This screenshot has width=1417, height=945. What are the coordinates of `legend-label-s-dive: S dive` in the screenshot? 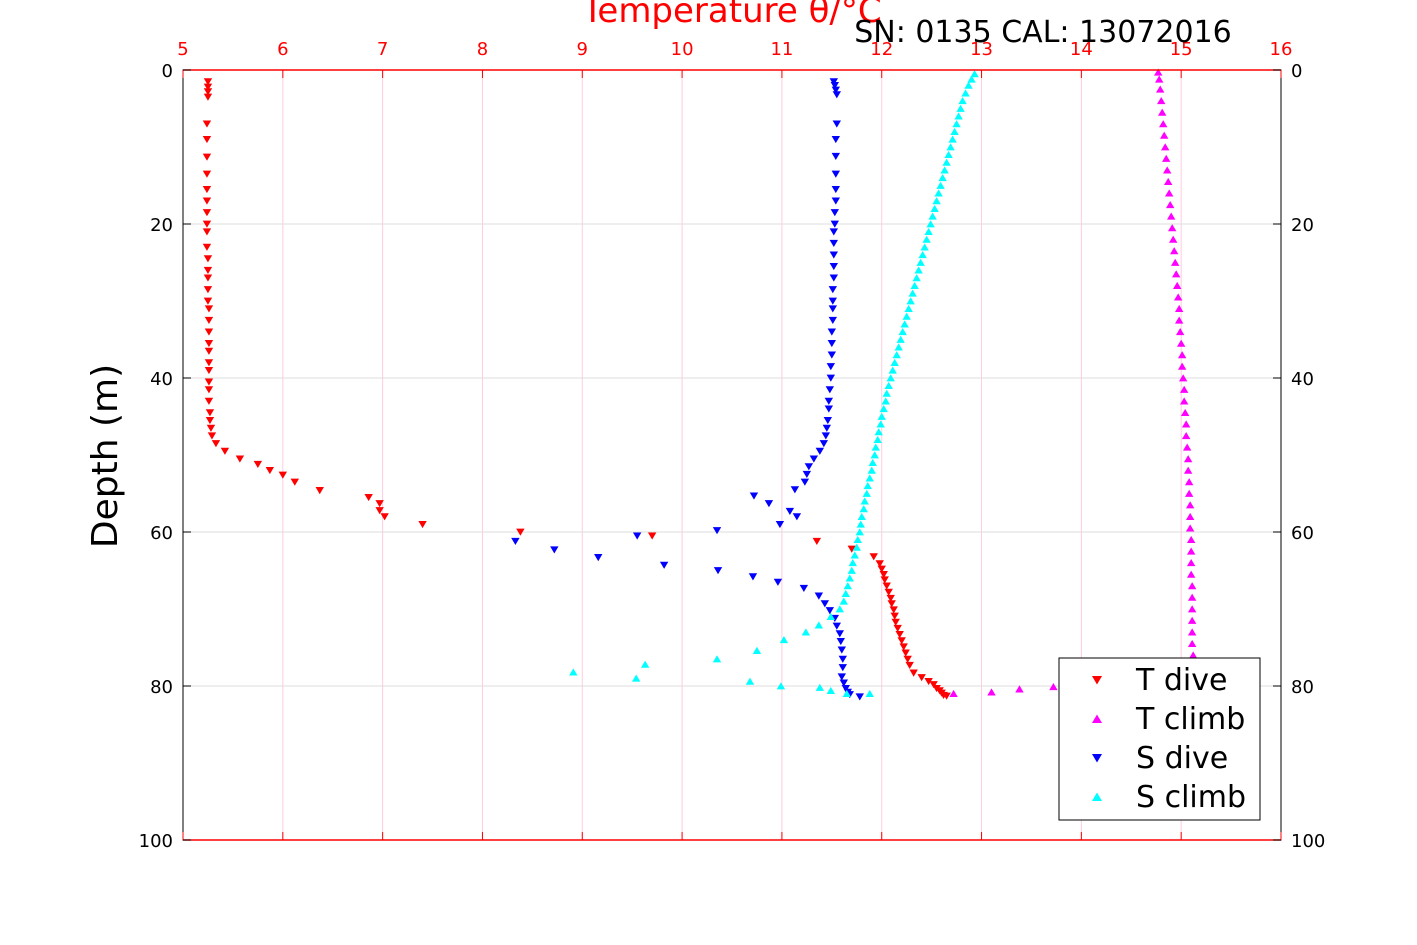 It's located at (1182, 758).